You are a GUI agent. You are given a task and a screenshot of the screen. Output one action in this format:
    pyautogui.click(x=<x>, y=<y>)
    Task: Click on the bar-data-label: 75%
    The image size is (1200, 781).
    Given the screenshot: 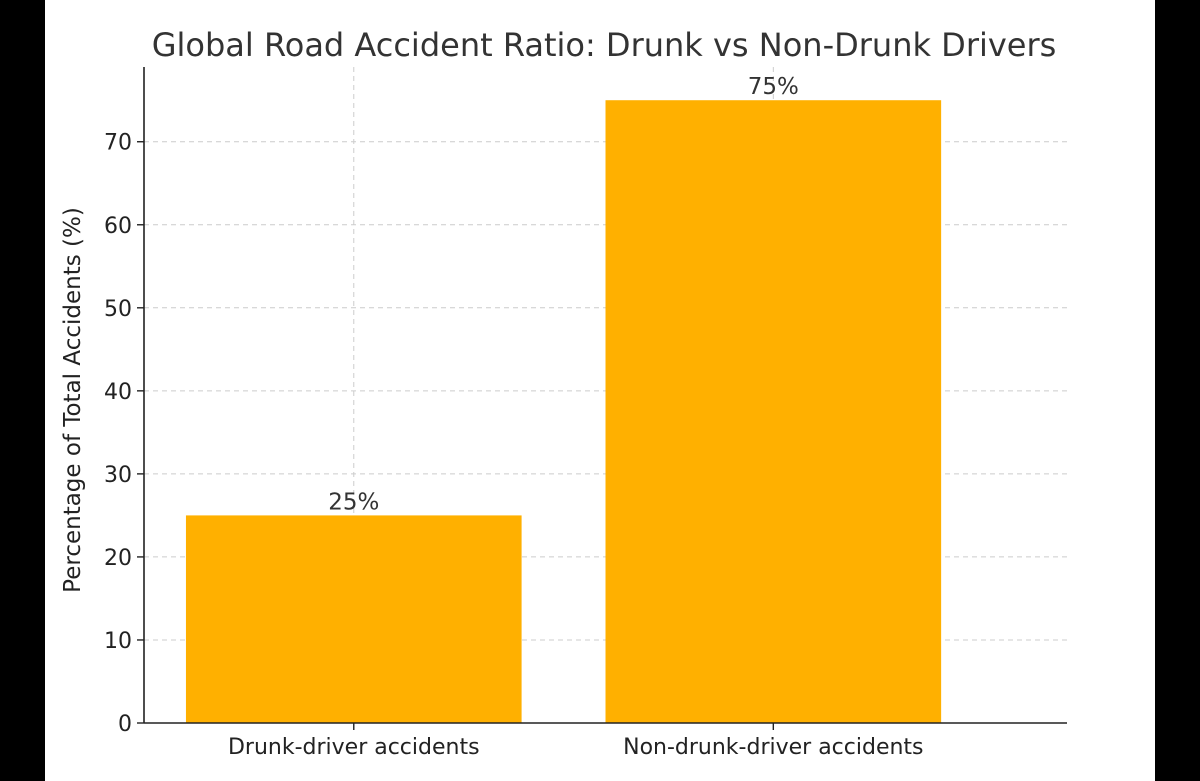 What is the action you would take?
    pyautogui.click(x=773, y=87)
    